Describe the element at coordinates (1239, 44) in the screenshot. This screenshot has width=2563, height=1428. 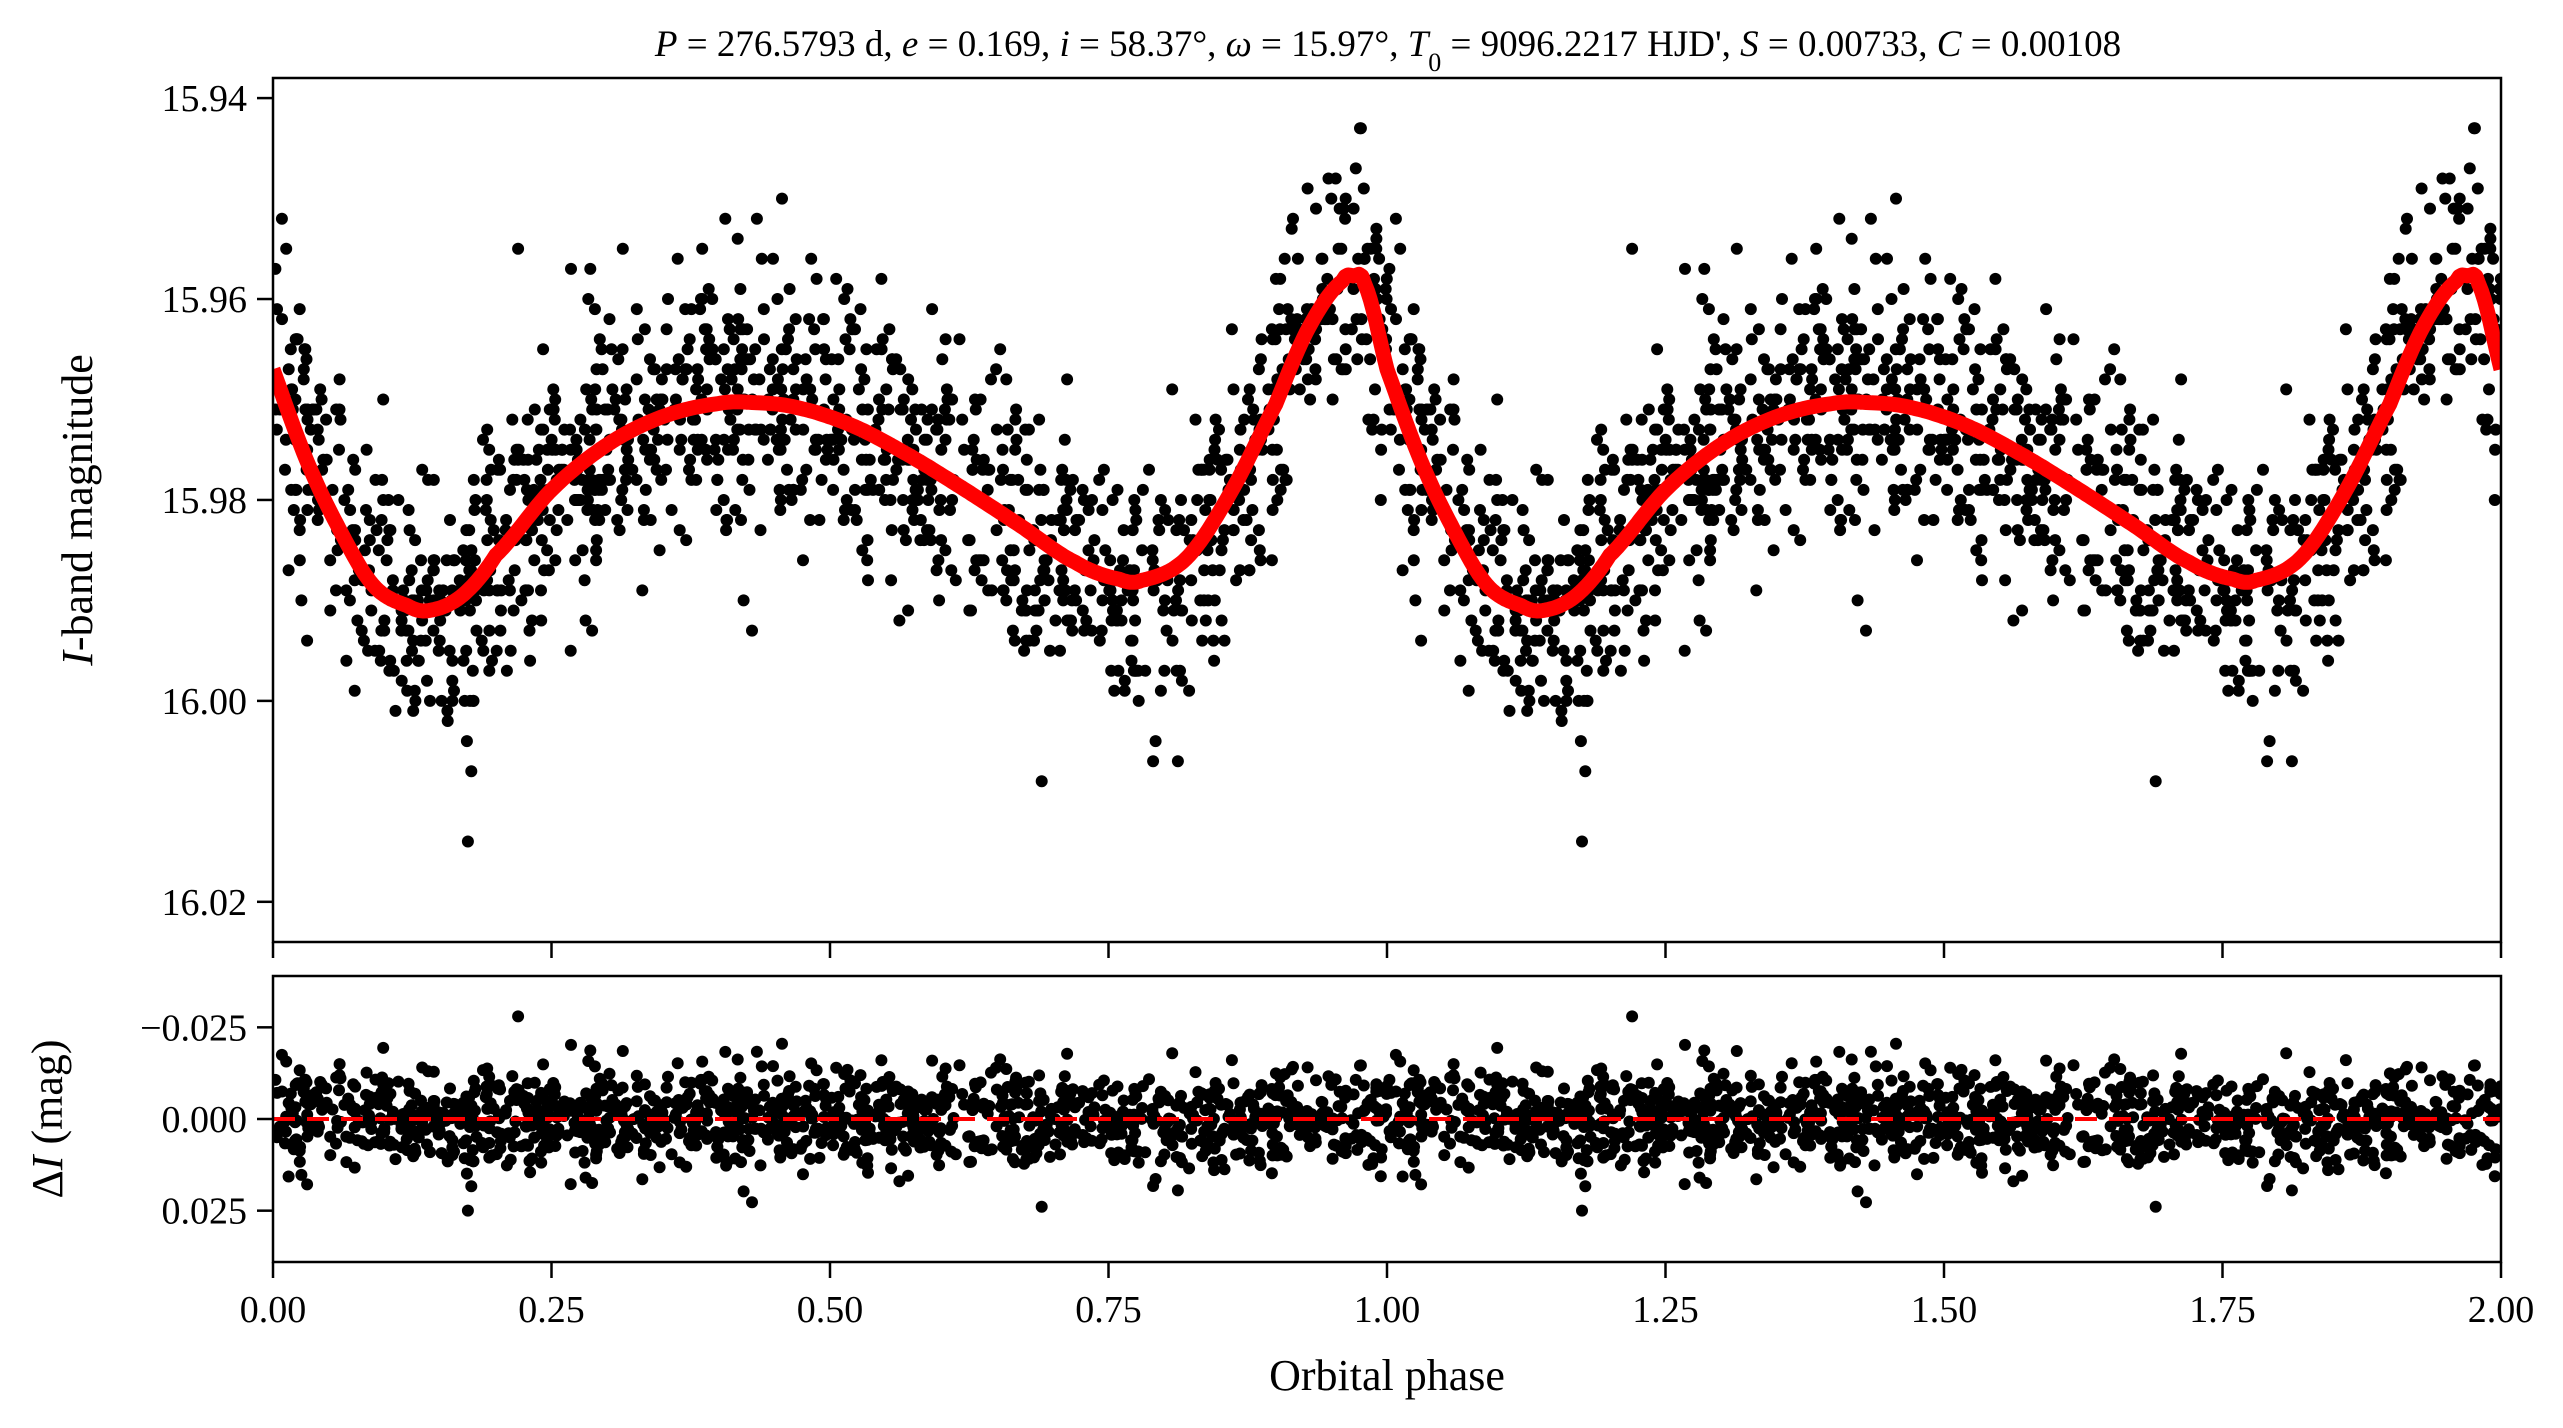
I see `title-omega-symbol: ω` at that location.